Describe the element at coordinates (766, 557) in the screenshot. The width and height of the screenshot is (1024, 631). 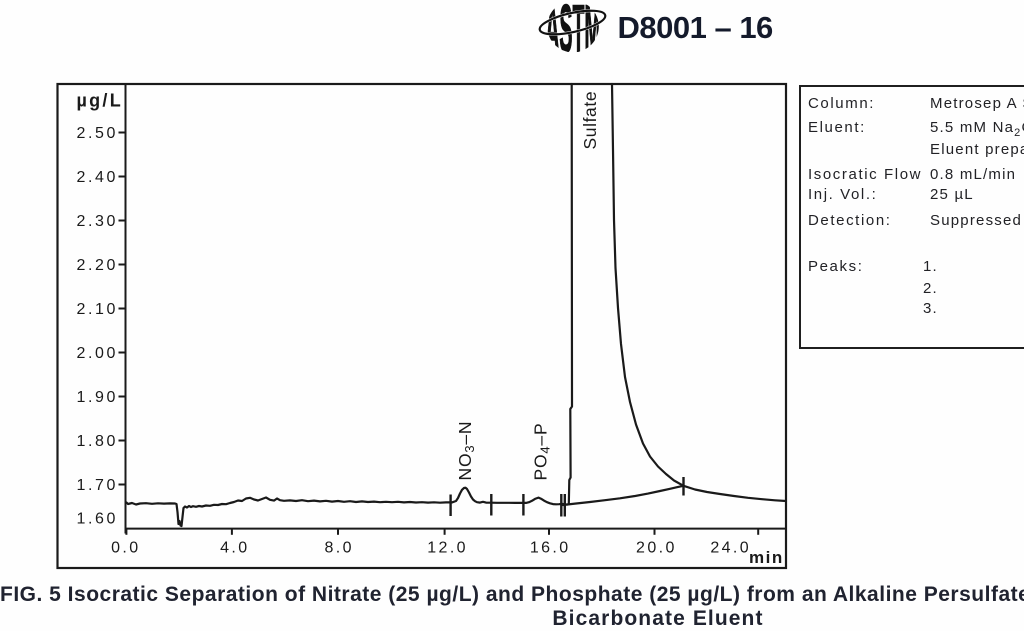
I see `svg-text: min` at that location.